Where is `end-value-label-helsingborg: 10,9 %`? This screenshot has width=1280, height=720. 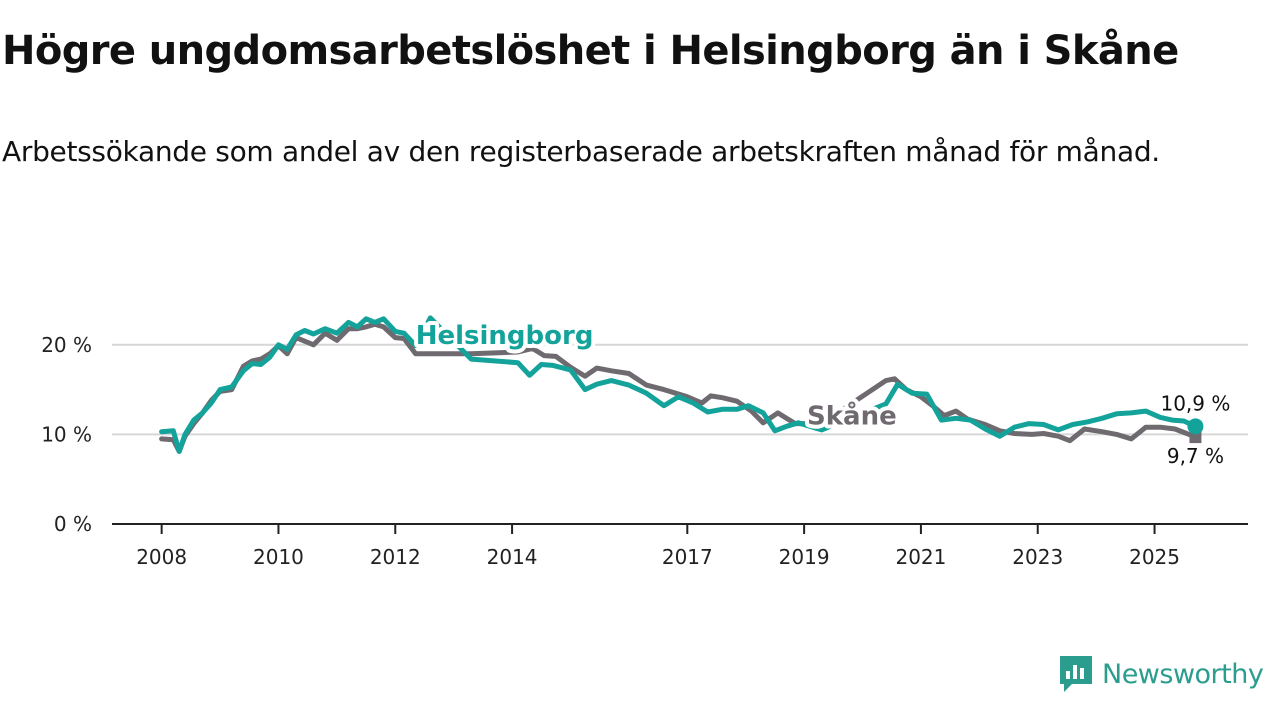 end-value-label-helsingborg: 10,9 % is located at coordinates (1195, 403).